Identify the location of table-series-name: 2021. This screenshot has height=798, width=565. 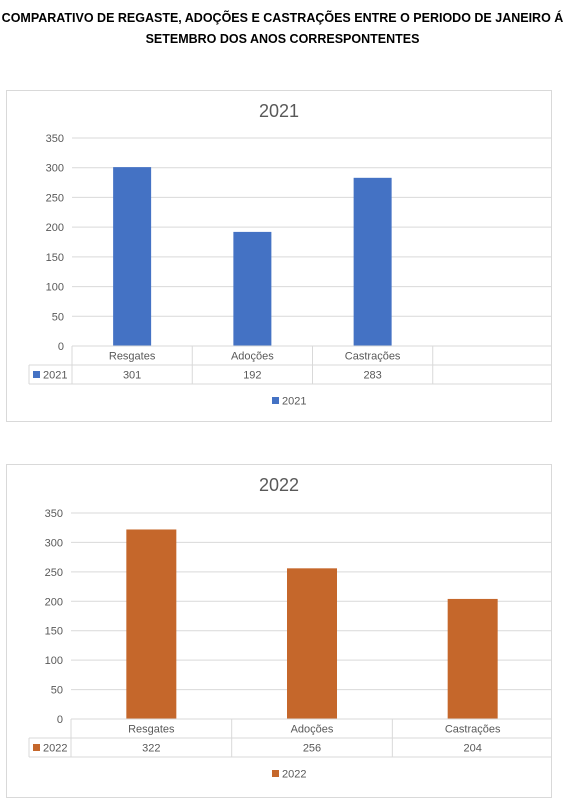
(55, 376).